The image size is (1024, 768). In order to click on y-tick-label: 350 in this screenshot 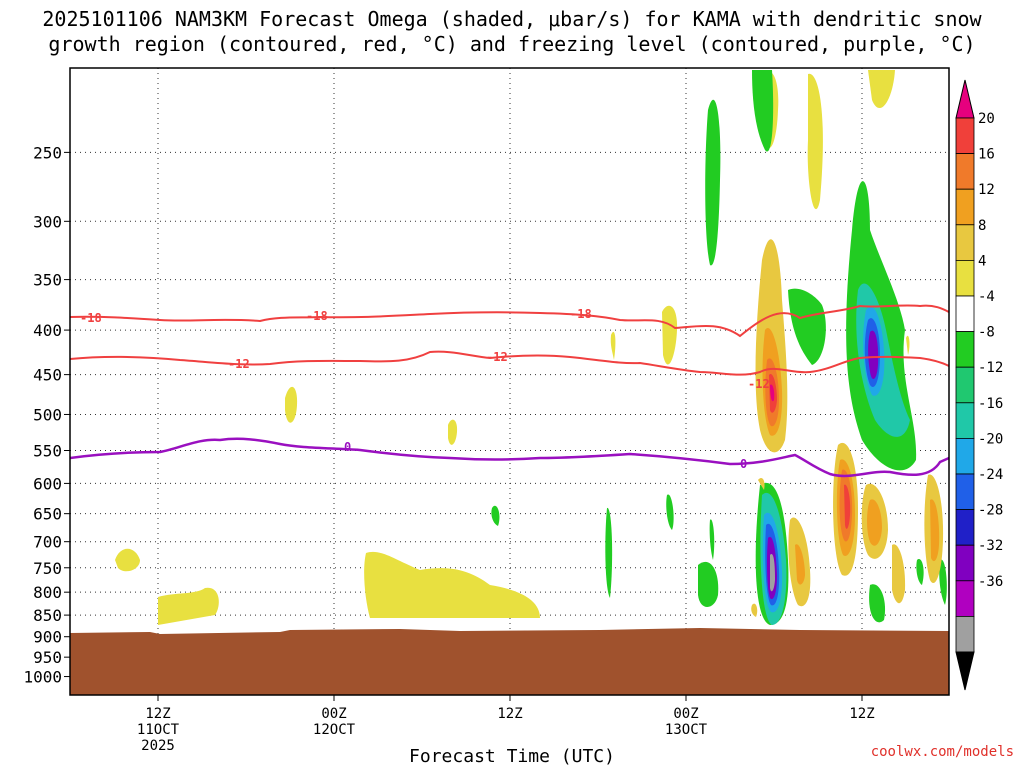, I will do `click(47, 280)`.